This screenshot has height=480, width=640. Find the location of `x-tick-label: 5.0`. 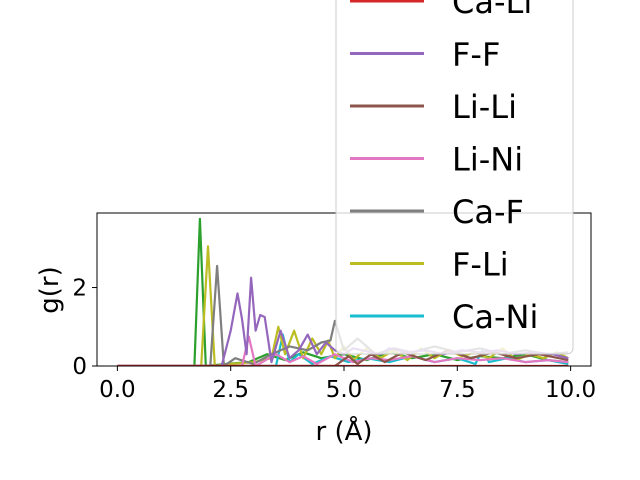

x-tick-label: 5.0 is located at coordinates (344, 390).